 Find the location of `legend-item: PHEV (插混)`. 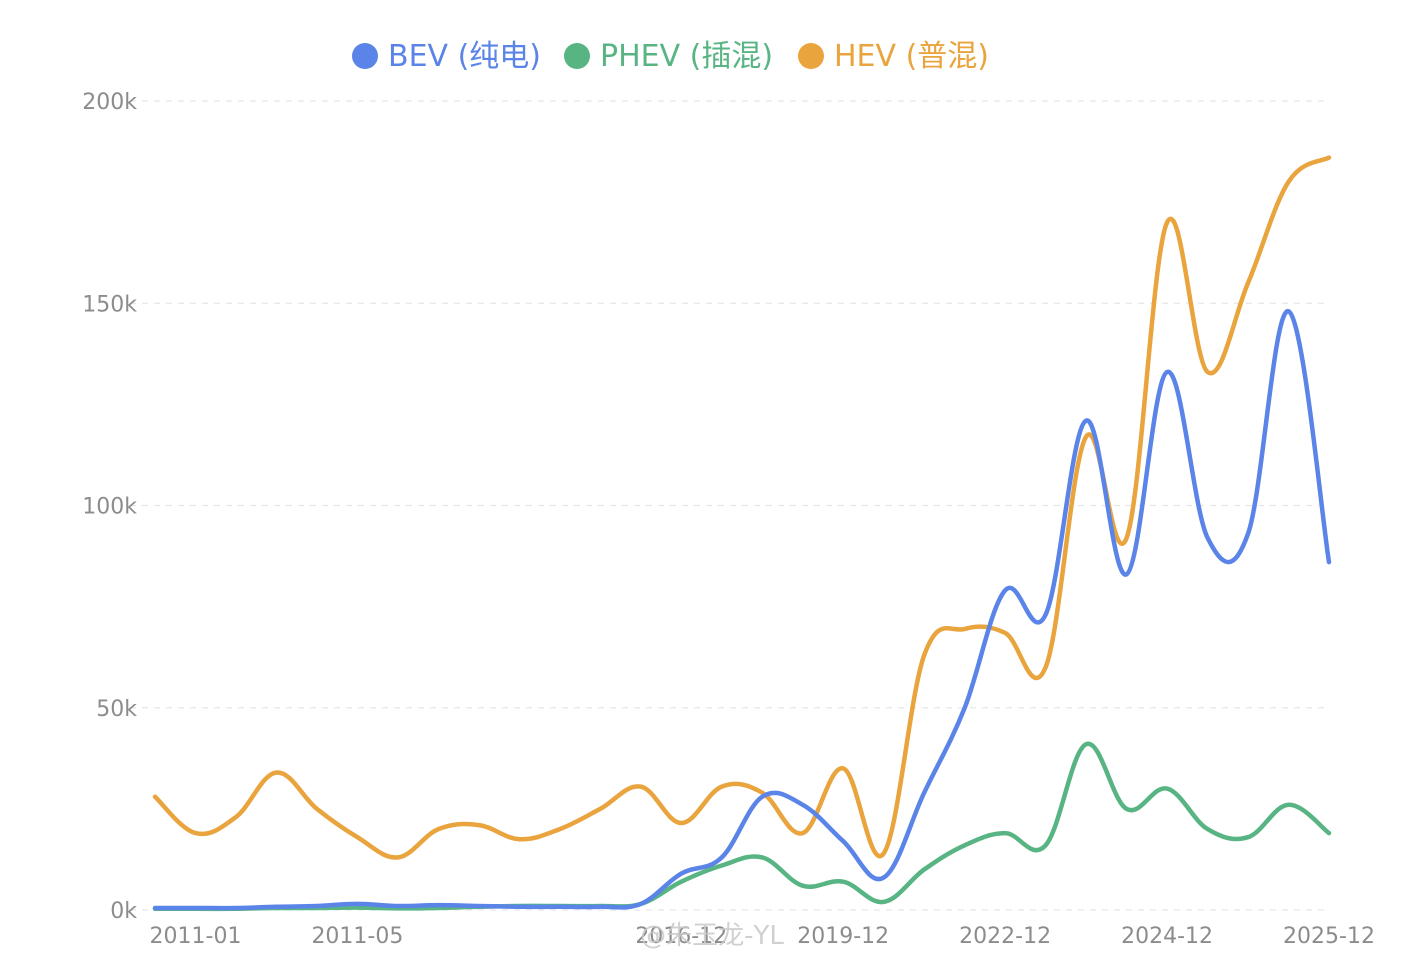

legend-item: PHEV (插混) is located at coordinates (668, 56).